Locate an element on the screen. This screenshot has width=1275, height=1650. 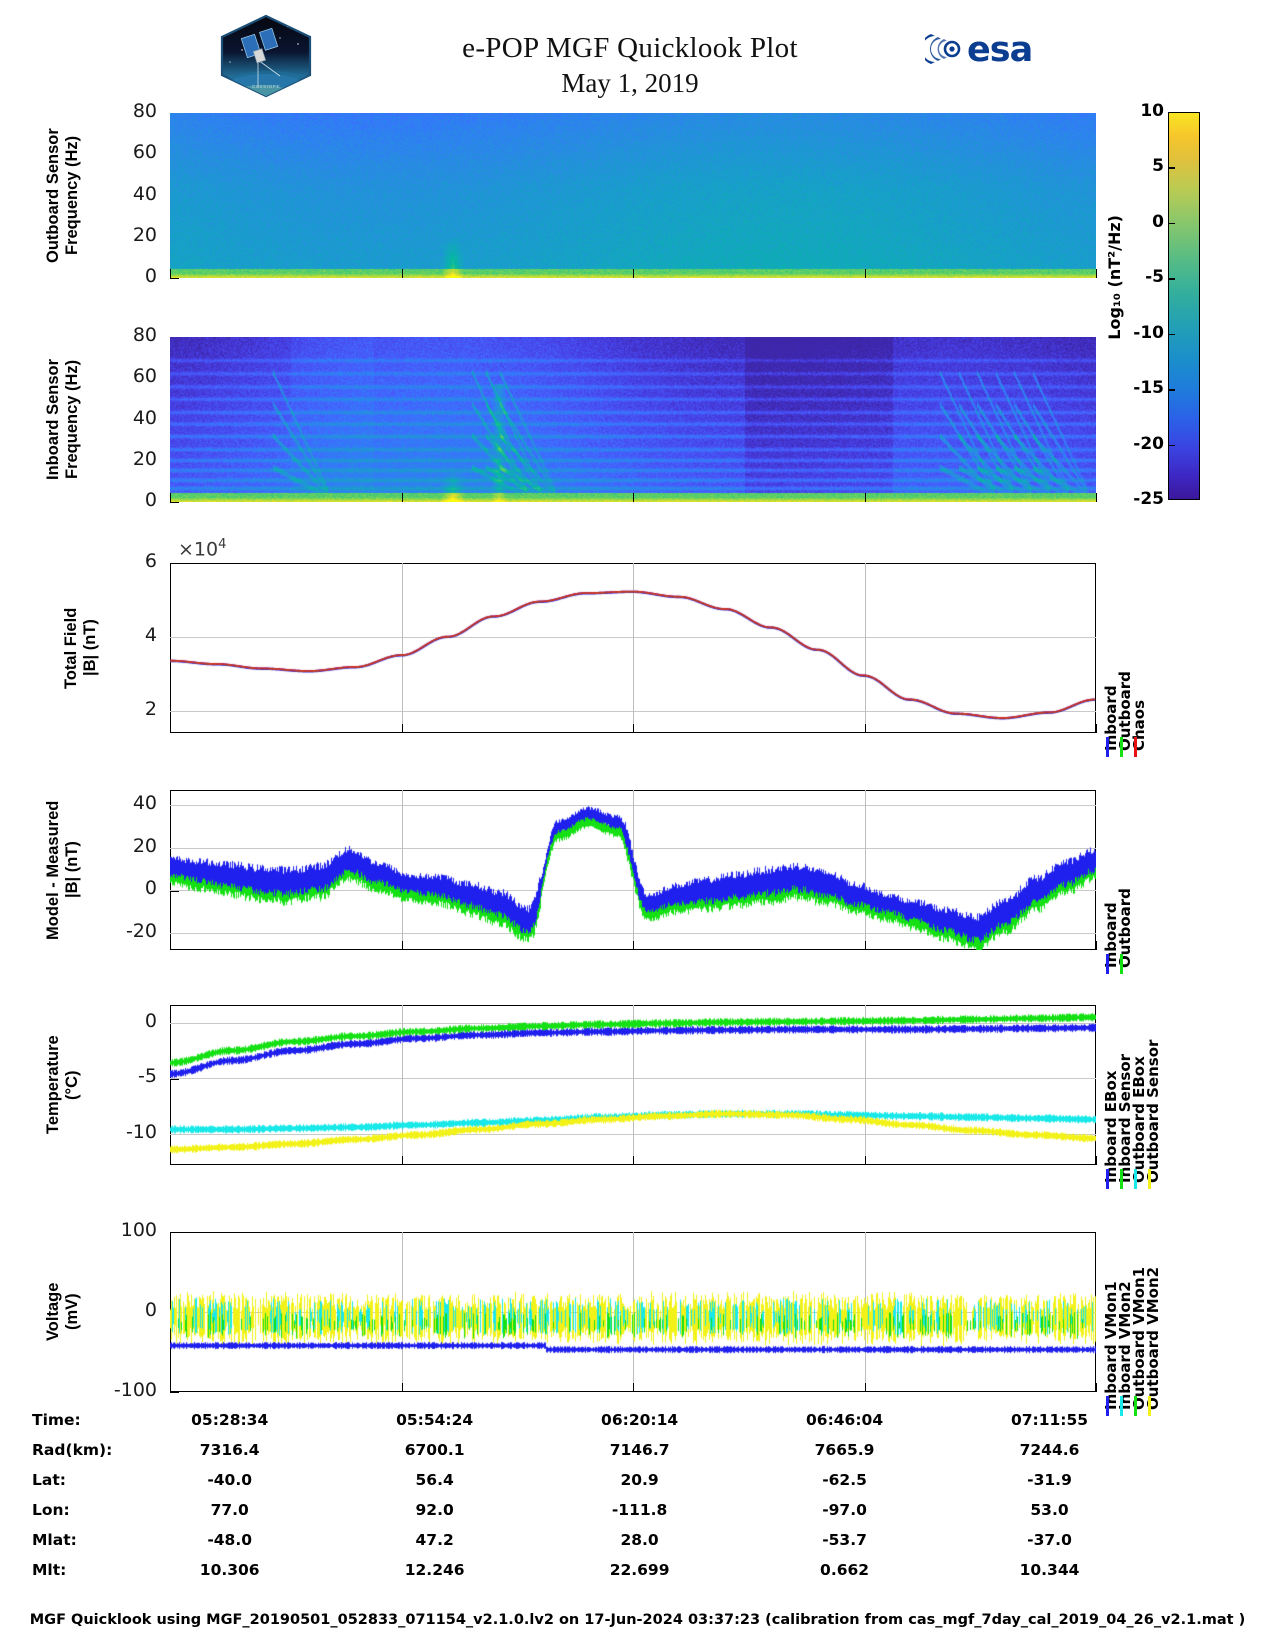
y-axis-label: Model - Measured |B| (nT) is located at coordinates (62, 870).